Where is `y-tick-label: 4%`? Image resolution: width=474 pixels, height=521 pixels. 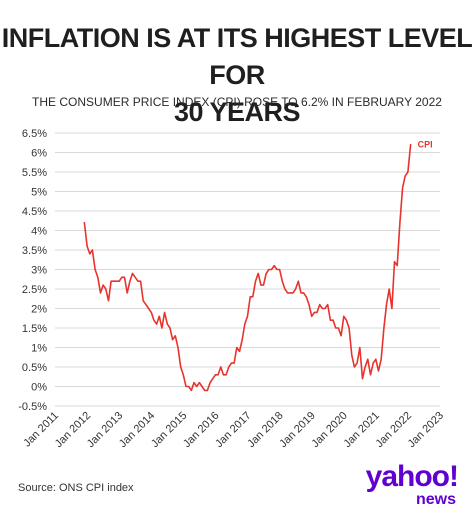
y-tick-label: 4% is located at coordinates (39, 232).